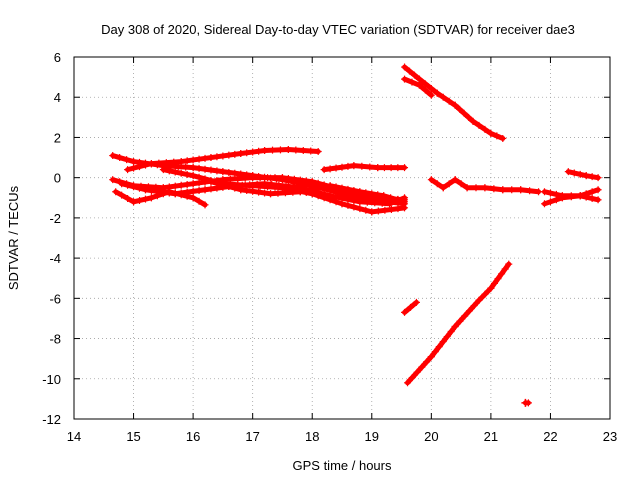 Image resolution: width=640 pixels, height=485 pixels. I want to click on series-arc-f, so click(364, 168).